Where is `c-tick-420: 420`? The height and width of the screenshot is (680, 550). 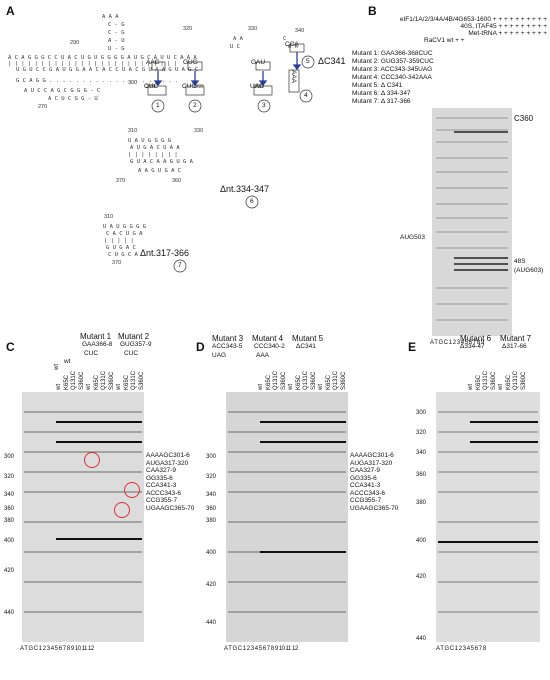
c-tick-420: 420 is located at coordinates (9, 571).